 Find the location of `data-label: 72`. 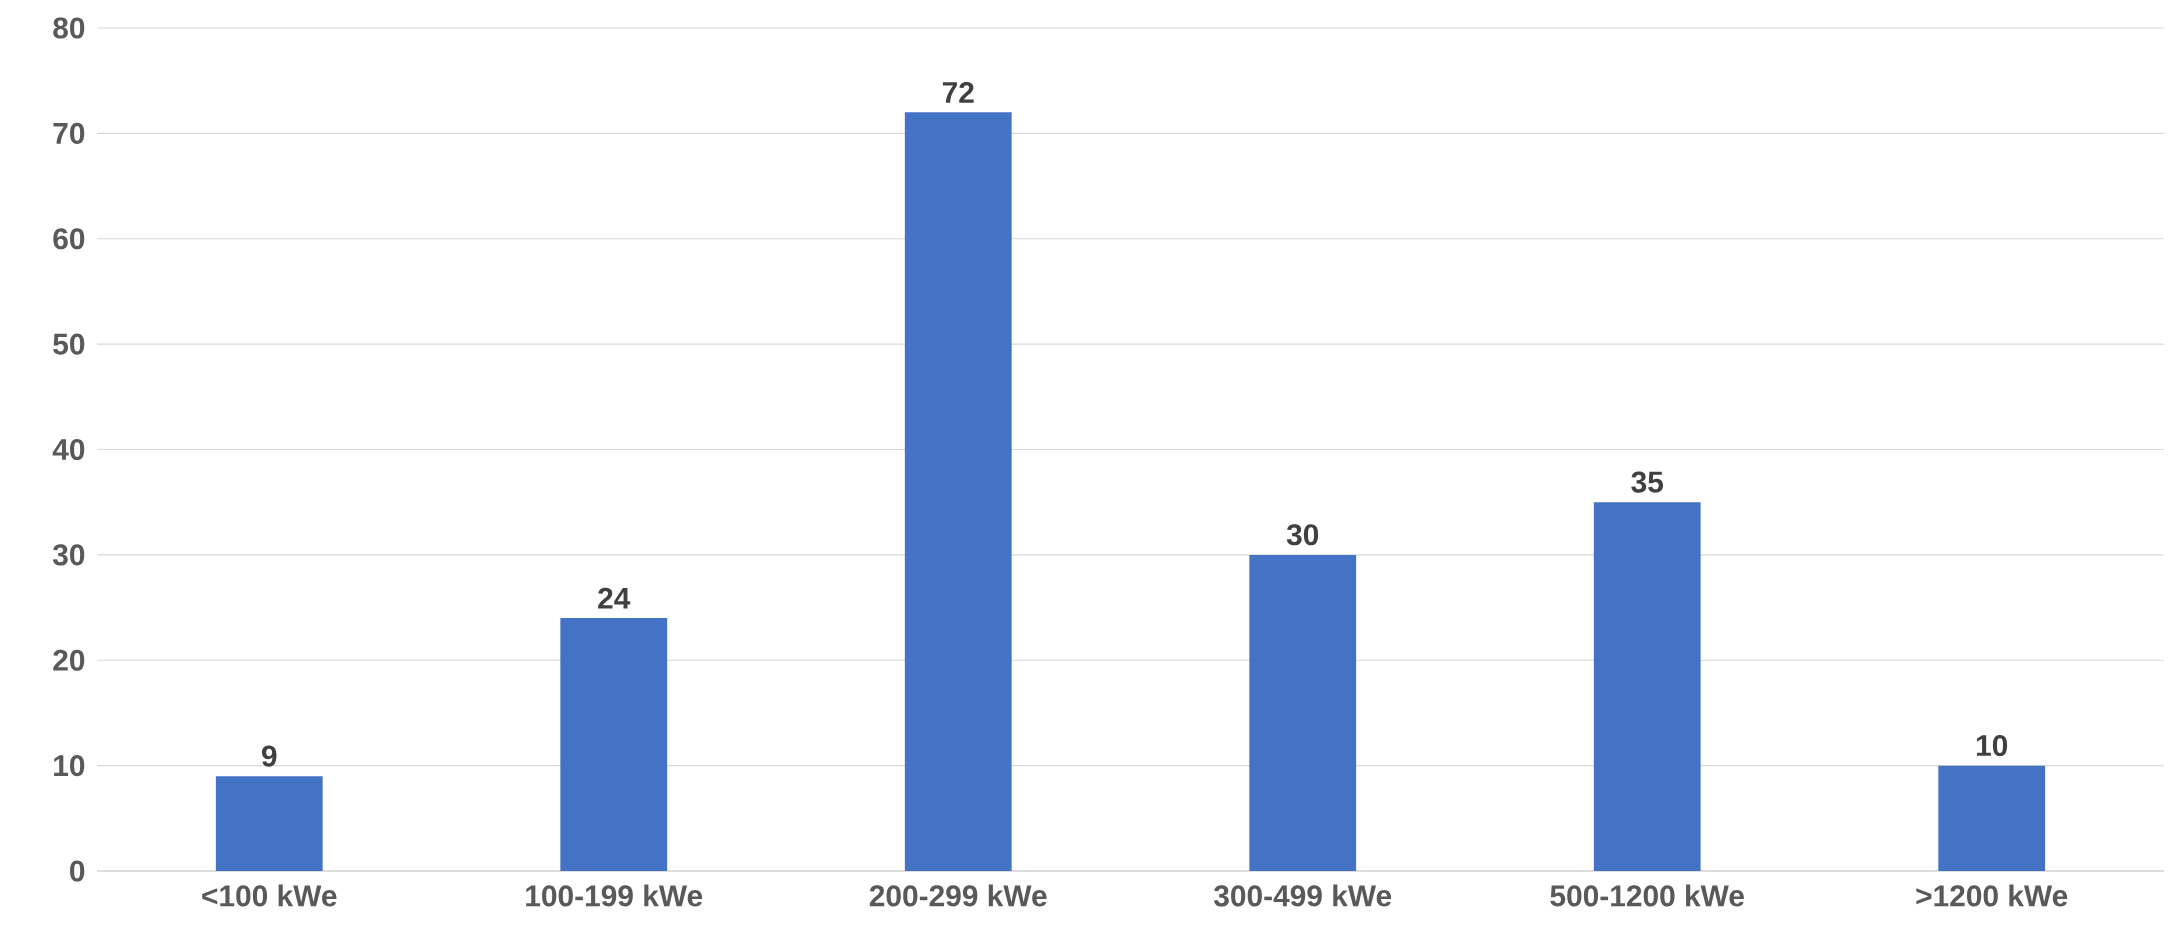

data-label: 72 is located at coordinates (958, 92).